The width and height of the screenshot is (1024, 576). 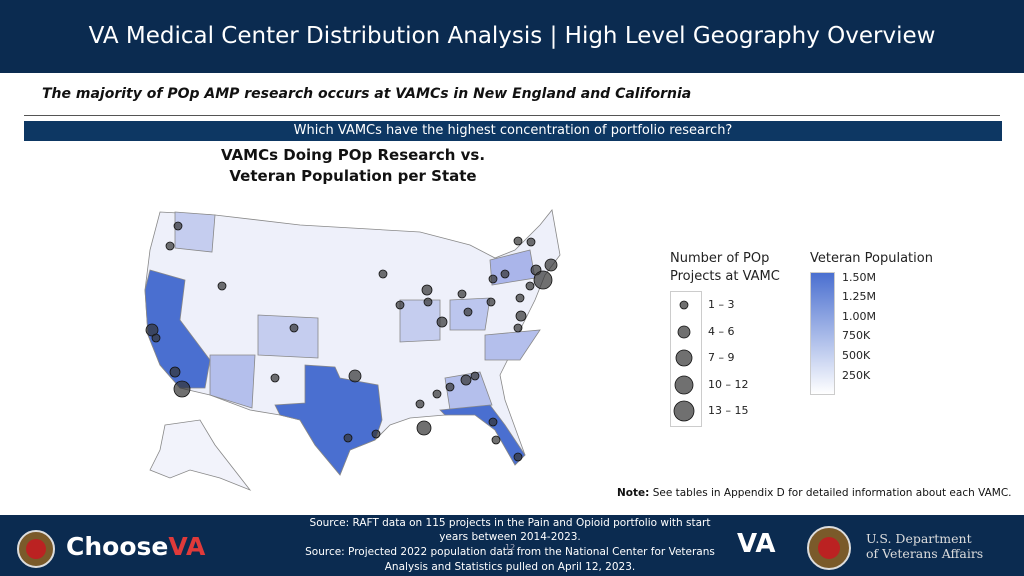 I want to click on logo-va: VA, so click(x=187, y=546).